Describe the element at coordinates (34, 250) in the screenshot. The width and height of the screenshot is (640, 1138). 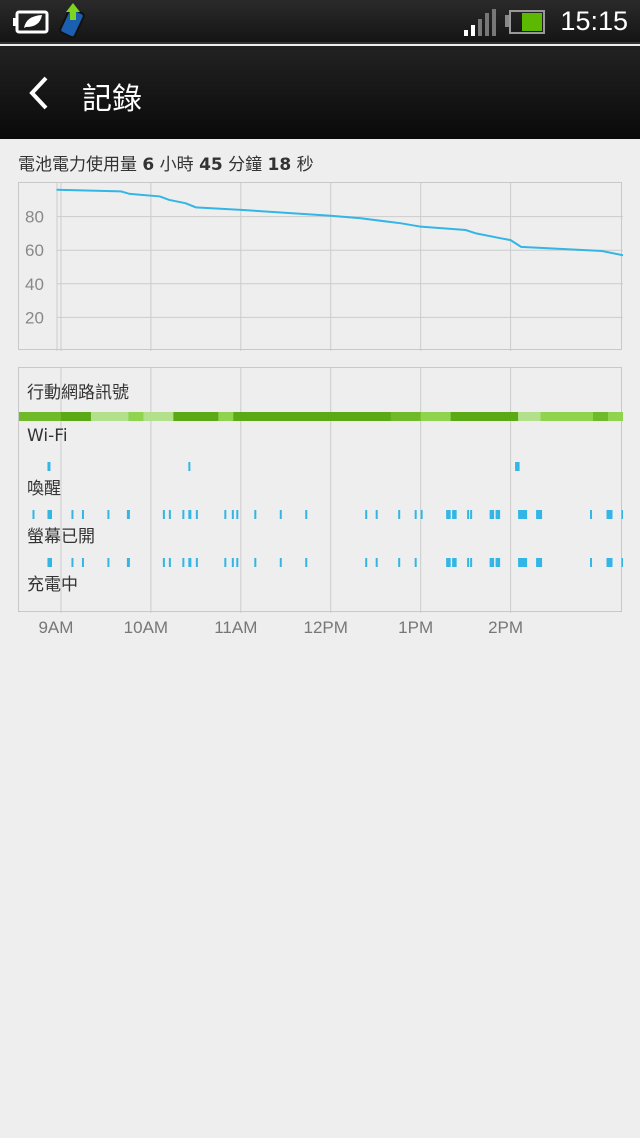
I see `y-tick-label: 60` at that location.